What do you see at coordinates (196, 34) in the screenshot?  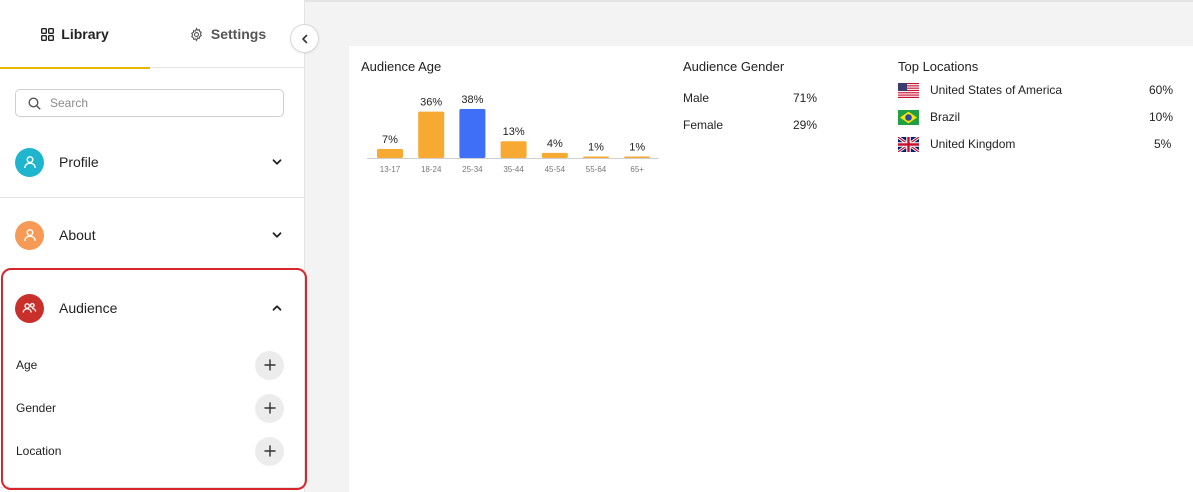 I see `gear-icon` at bounding box center [196, 34].